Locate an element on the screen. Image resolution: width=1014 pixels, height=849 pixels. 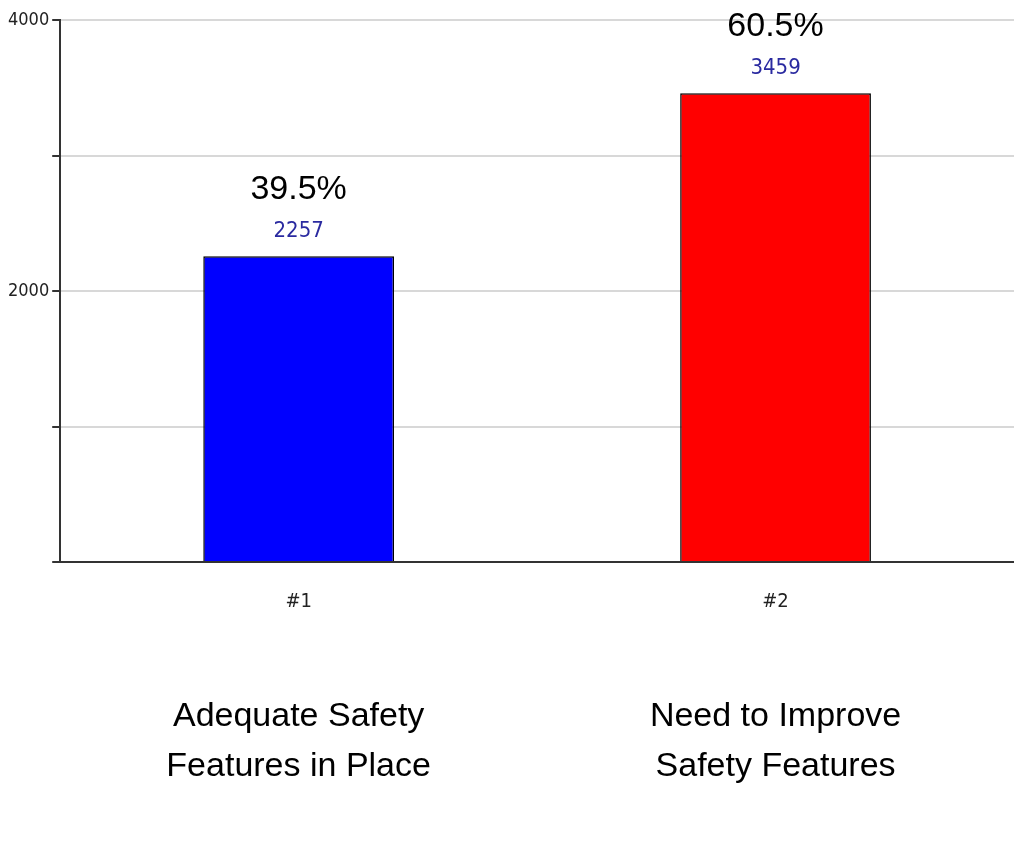
y-tick-label: 2000 is located at coordinates (29, 289).